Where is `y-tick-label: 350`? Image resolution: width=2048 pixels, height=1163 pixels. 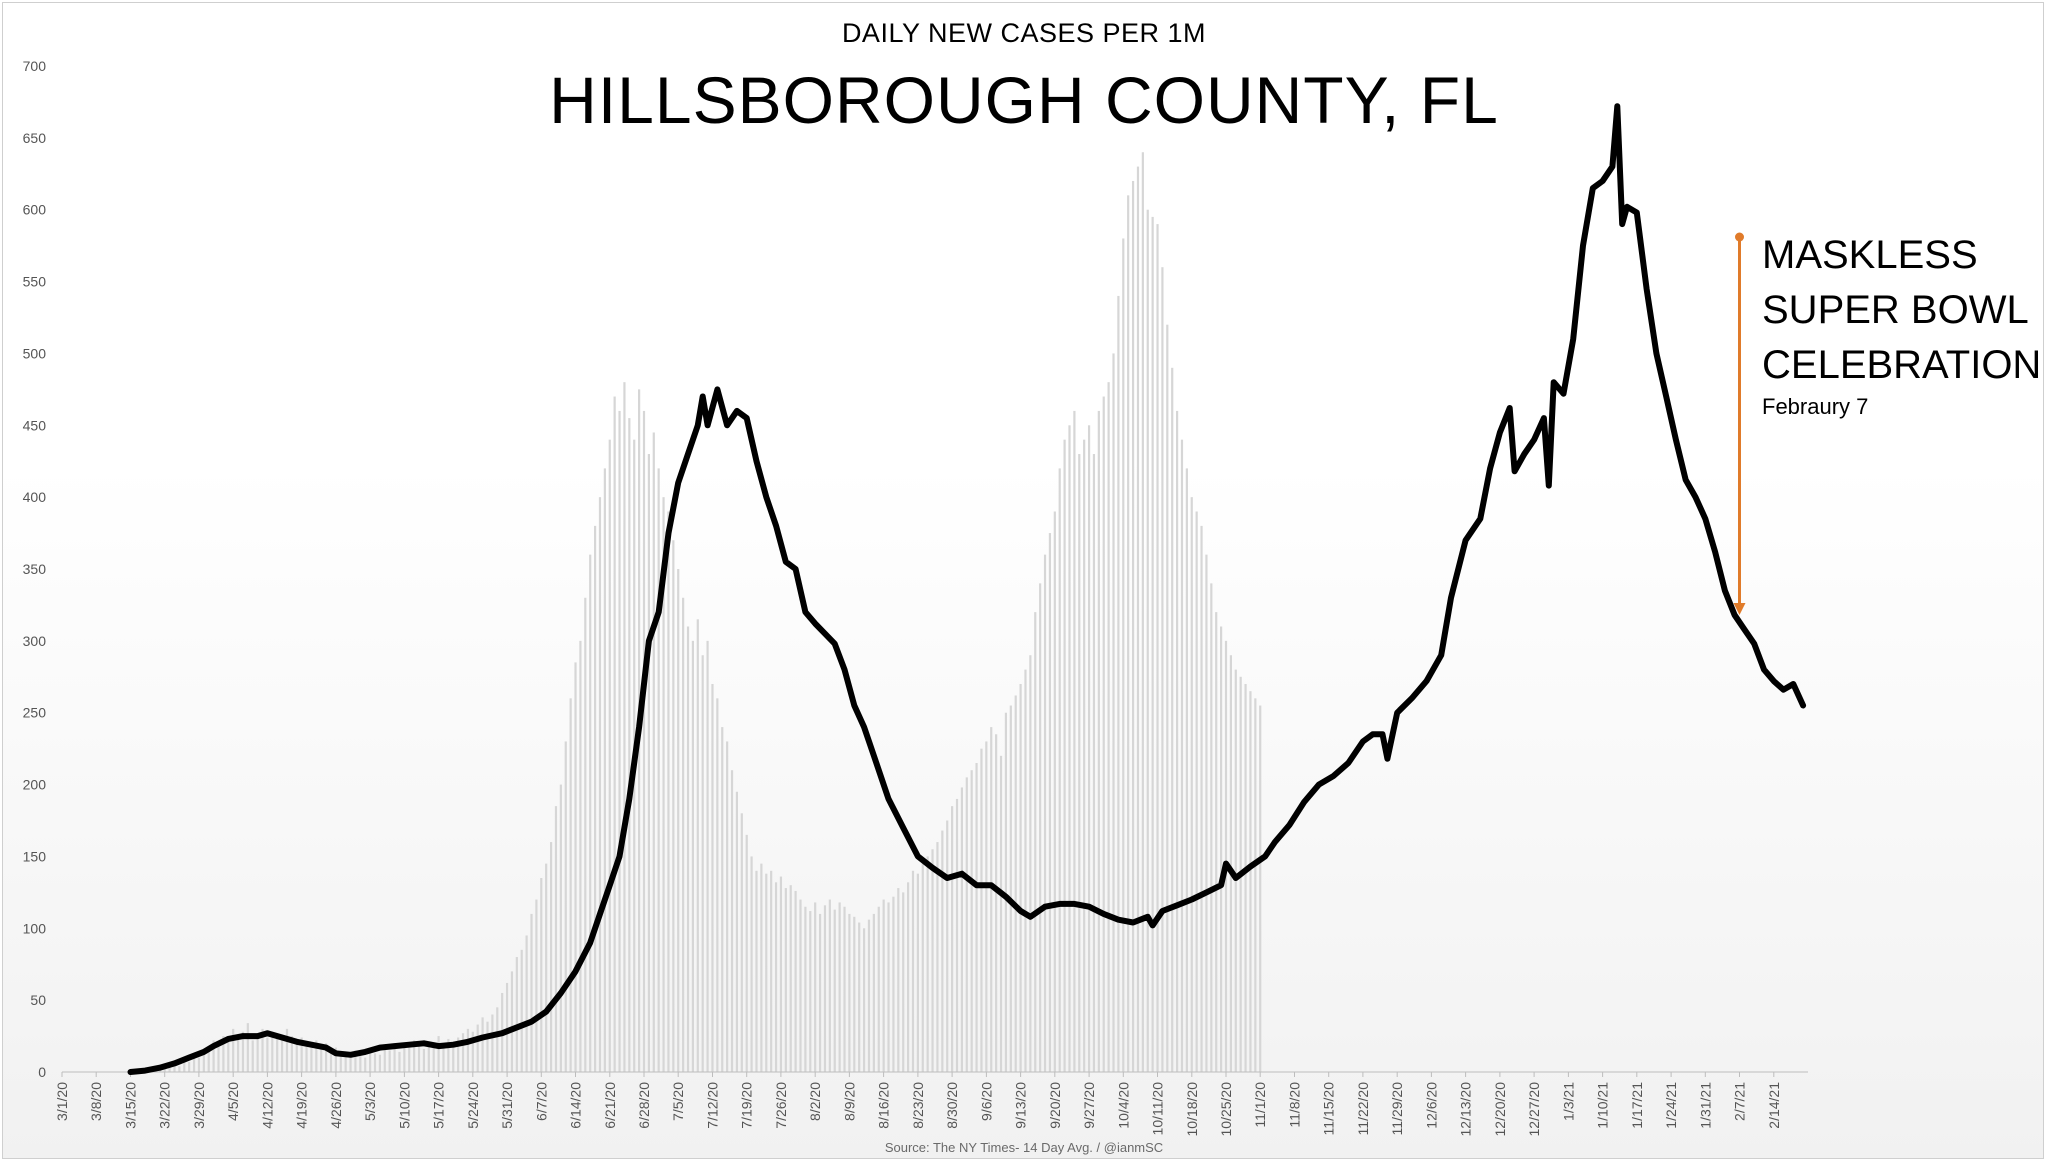 y-tick-label: 350 is located at coordinates (35, 569).